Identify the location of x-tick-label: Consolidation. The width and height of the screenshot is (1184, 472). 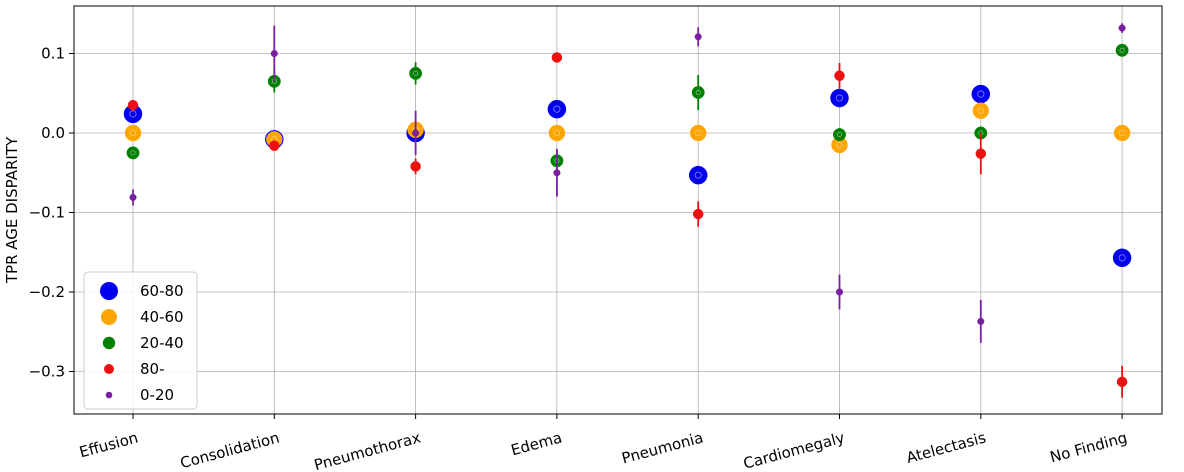
(229, 450).